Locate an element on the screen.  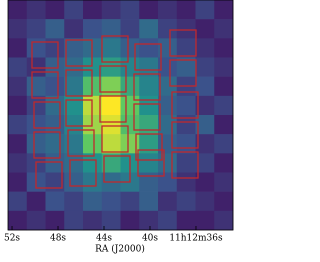
x-tick-label: 44s is located at coordinates (104, 239).